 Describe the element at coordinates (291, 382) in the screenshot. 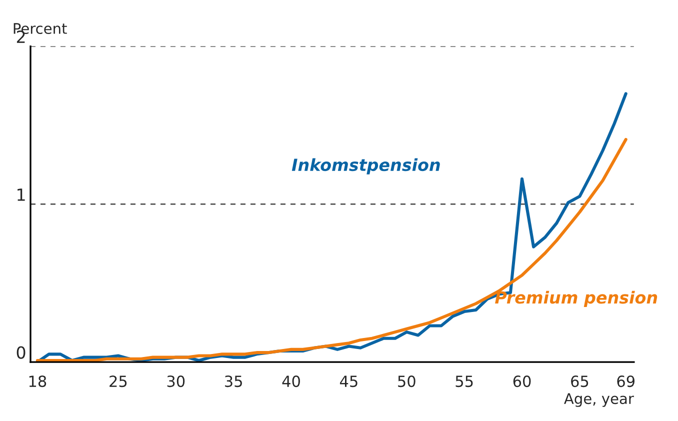

I see `x-tick-label: 40` at that location.